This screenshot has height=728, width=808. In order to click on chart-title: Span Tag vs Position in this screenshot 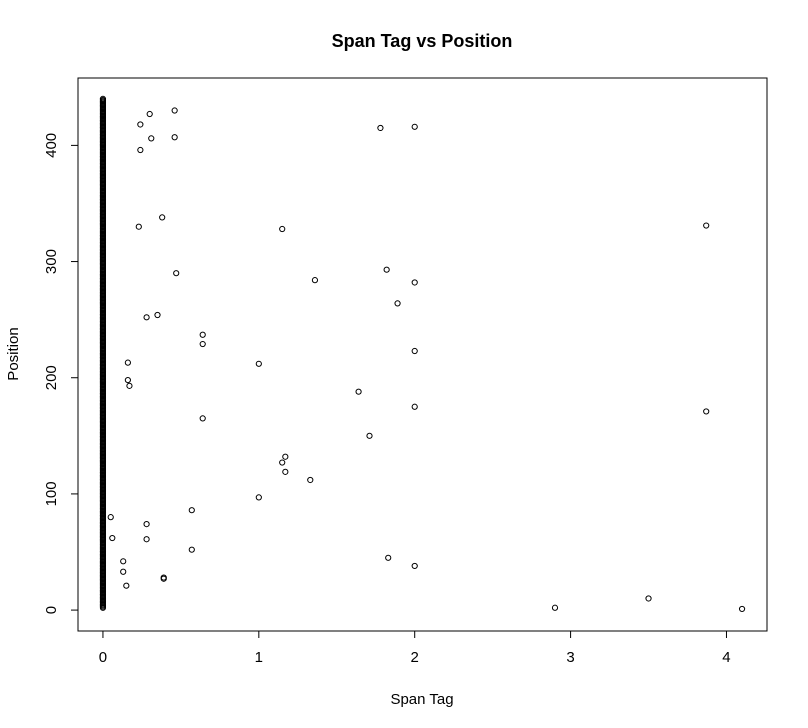, I will do `click(422, 41)`.